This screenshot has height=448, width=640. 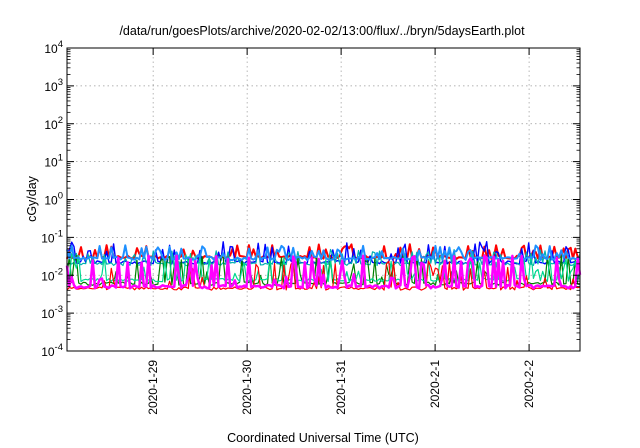 What do you see at coordinates (52, 274) in the screenshot?
I see `y-tick-label: 10⁻²` at bounding box center [52, 274].